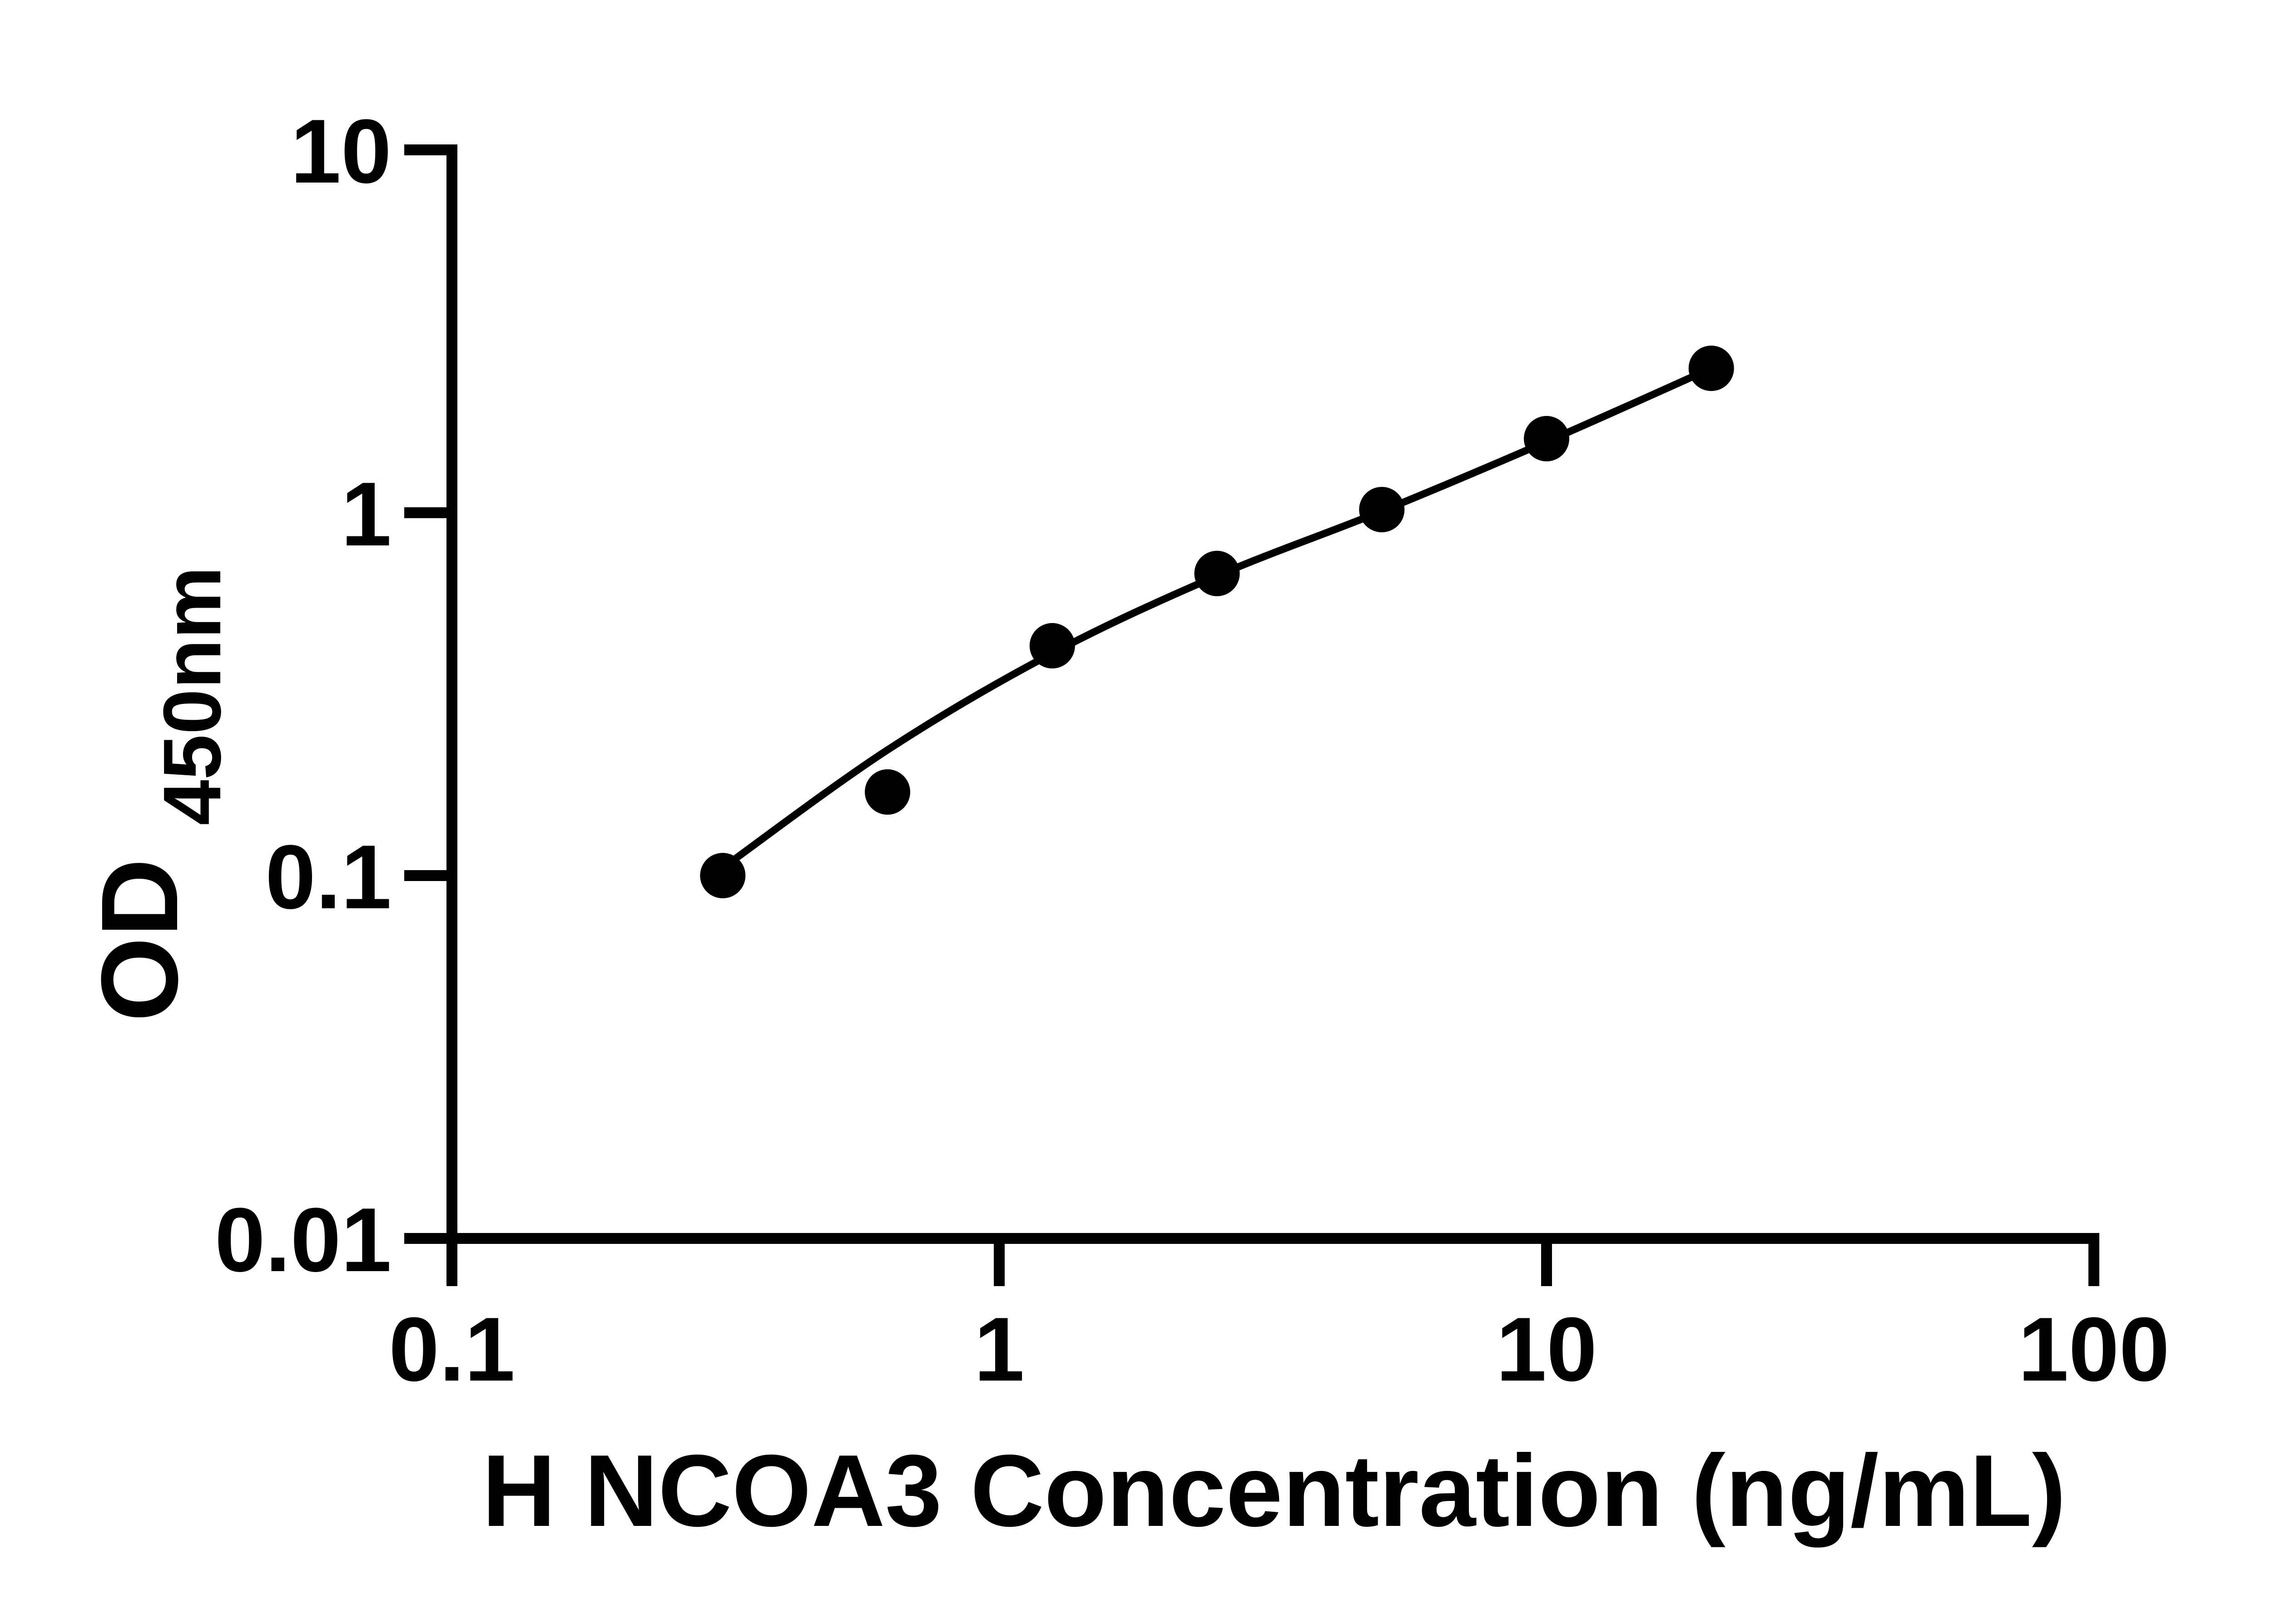 This screenshot has height=1624, width=2271. What do you see at coordinates (303, 1240) in the screenshot?
I see `y-tick-label: 0.01` at bounding box center [303, 1240].